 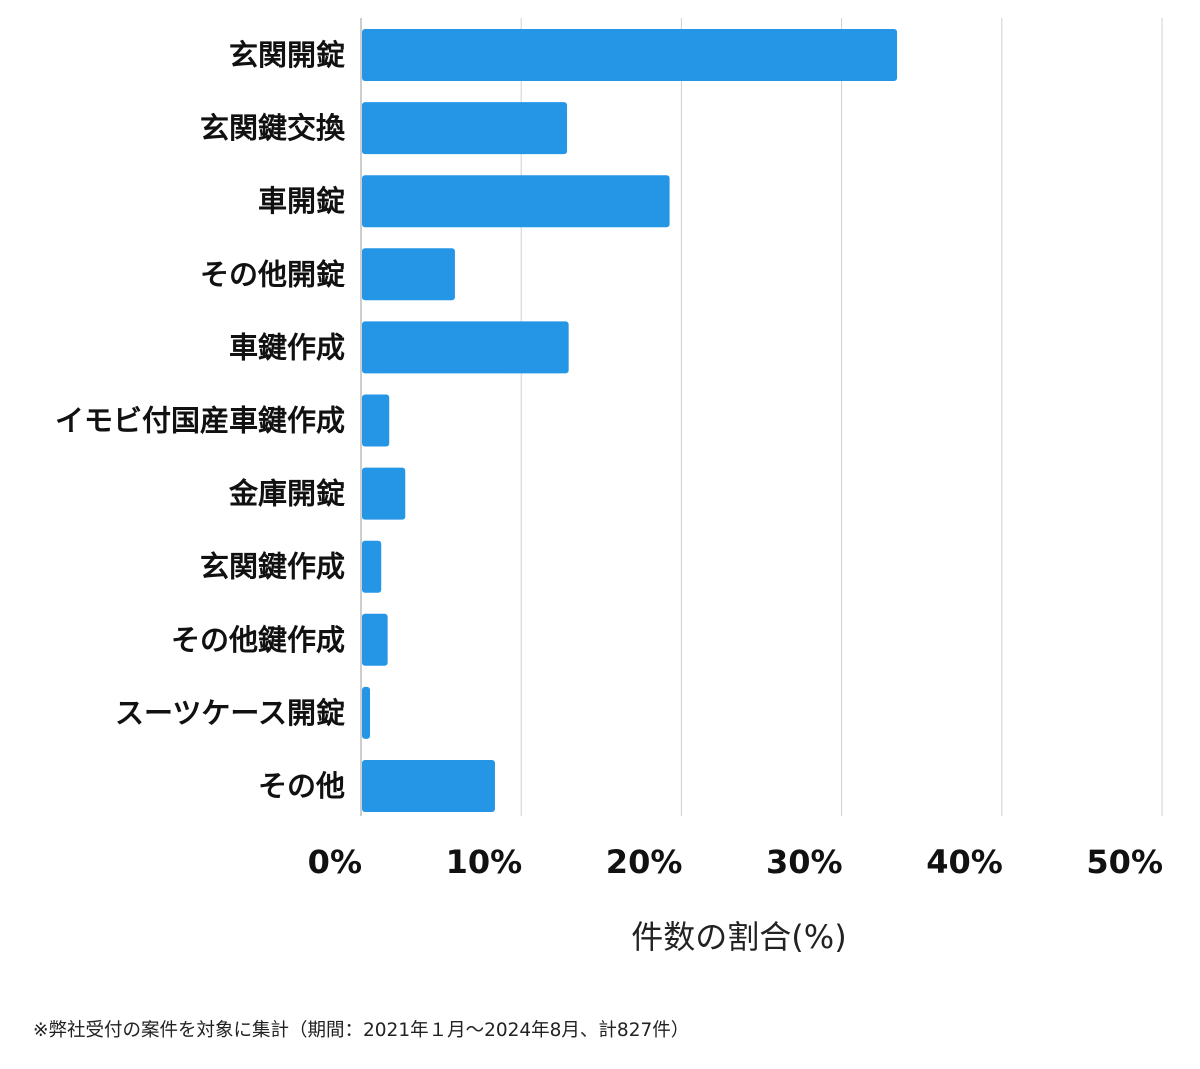 What do you see at coordinates (273, 128) in the screenshot?
I see `category-label: 玄関鍵交換` at bounding box center [273, 128].